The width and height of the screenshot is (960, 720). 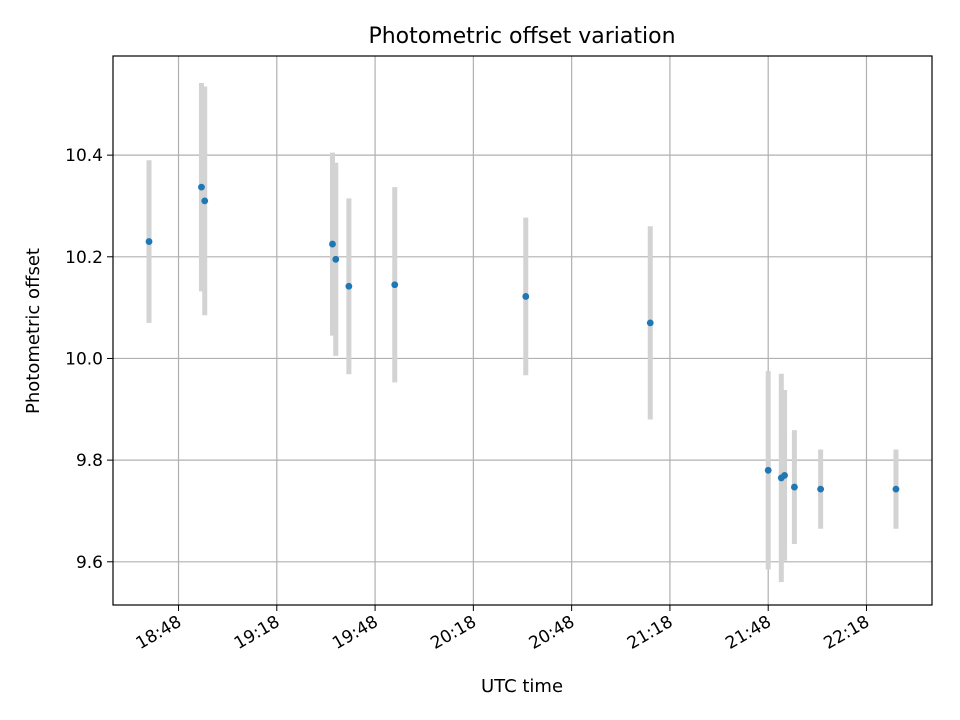 I want to click on y-tick-label: 10.4, so click(x=84, y=156).